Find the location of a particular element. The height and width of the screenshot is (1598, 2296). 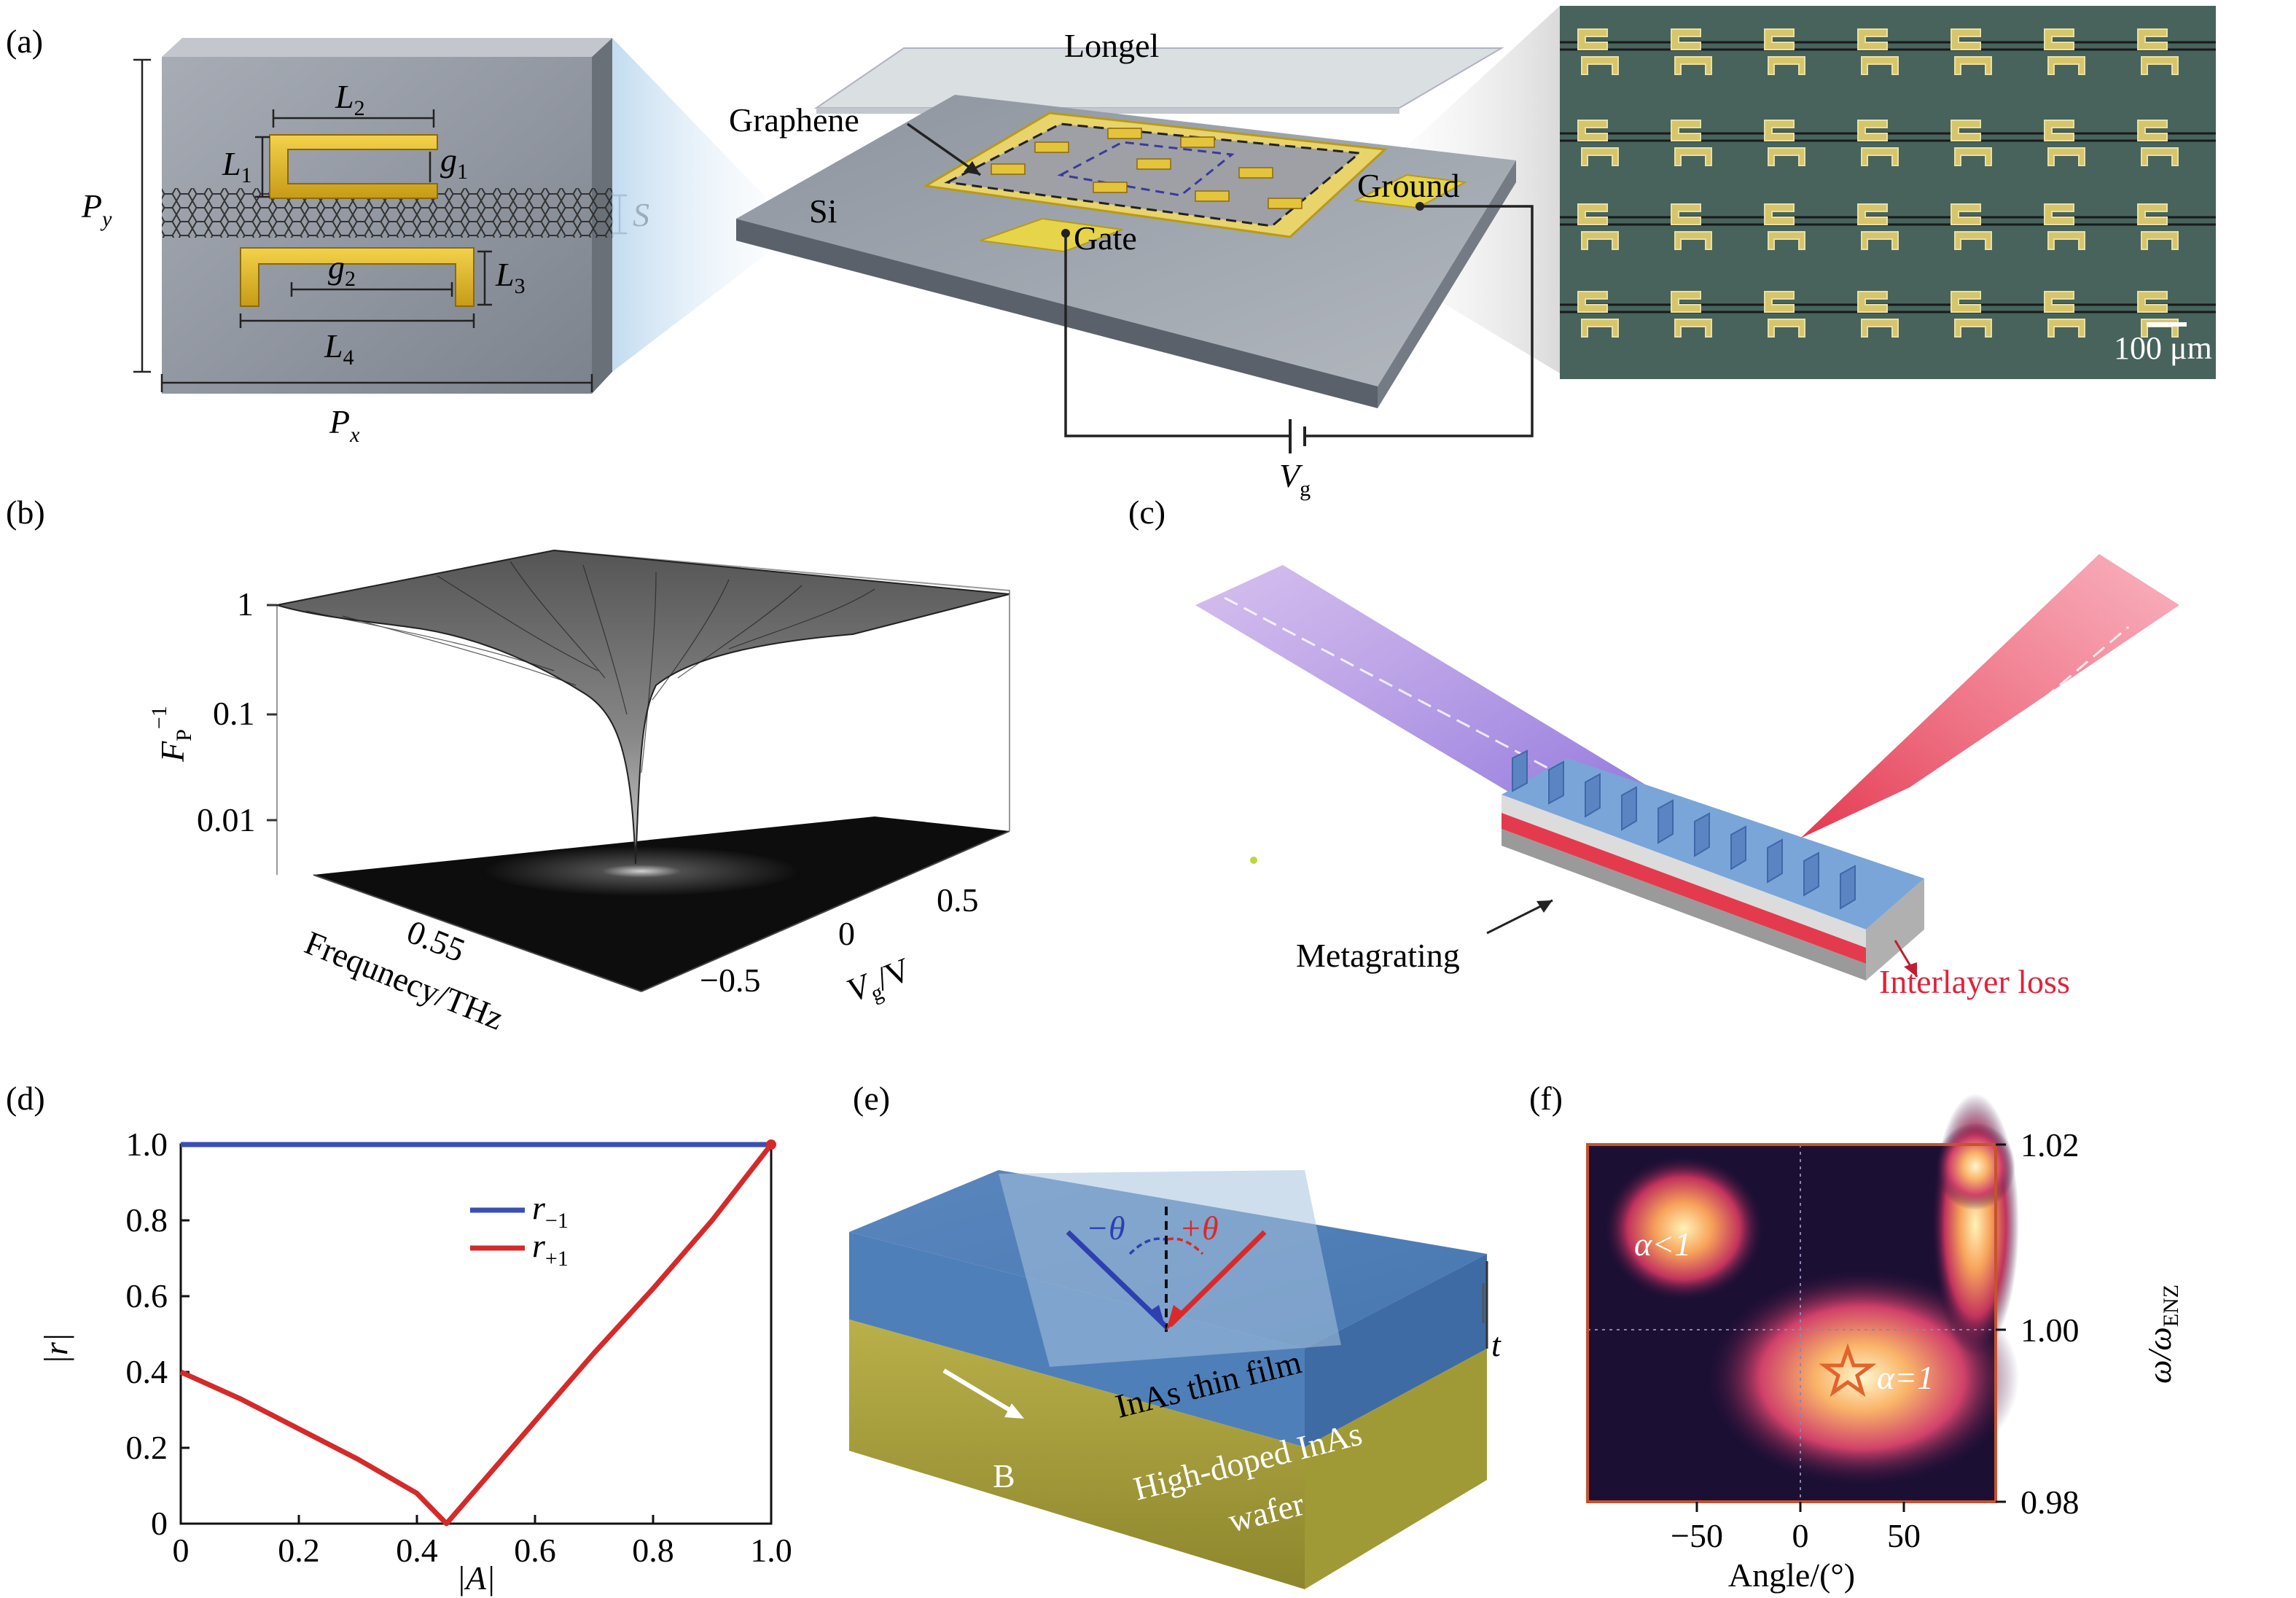

d-ytick-label: 0 is located at coordinates (160, 1523).